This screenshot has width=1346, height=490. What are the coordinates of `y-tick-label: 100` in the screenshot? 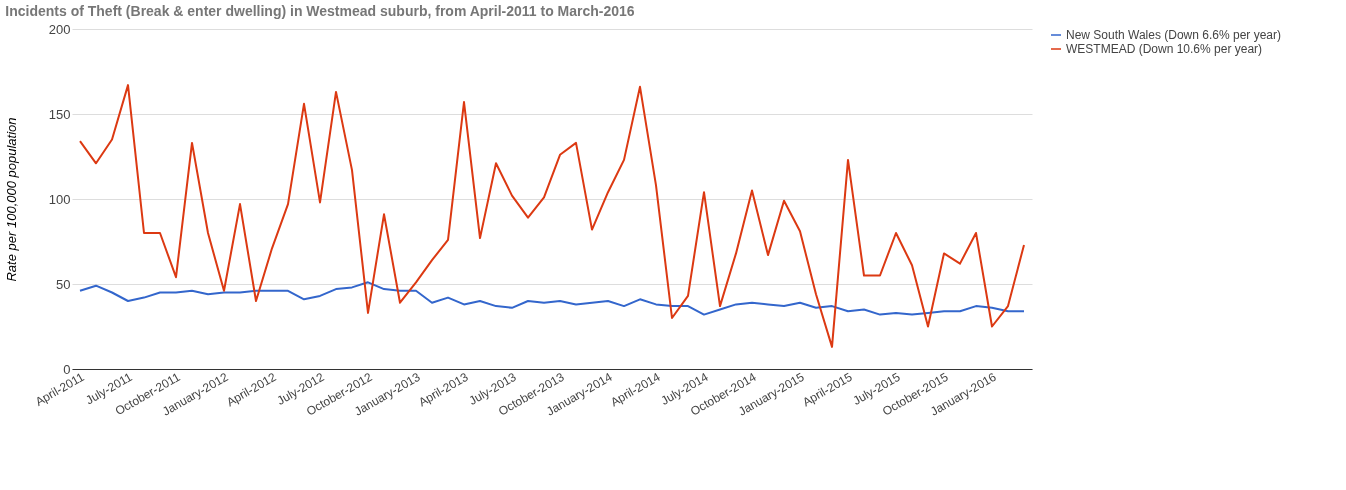 It's located at (59, 199).